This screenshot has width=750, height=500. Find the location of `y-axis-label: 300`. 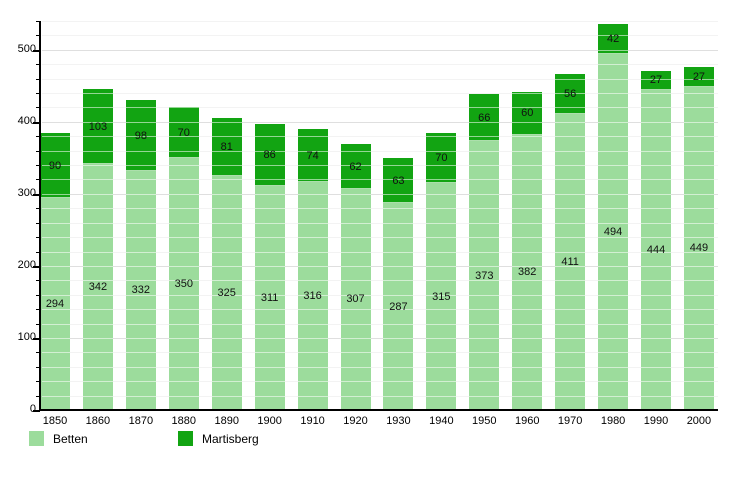

y-axis-label: 300 is located at coordinates (26, 192).